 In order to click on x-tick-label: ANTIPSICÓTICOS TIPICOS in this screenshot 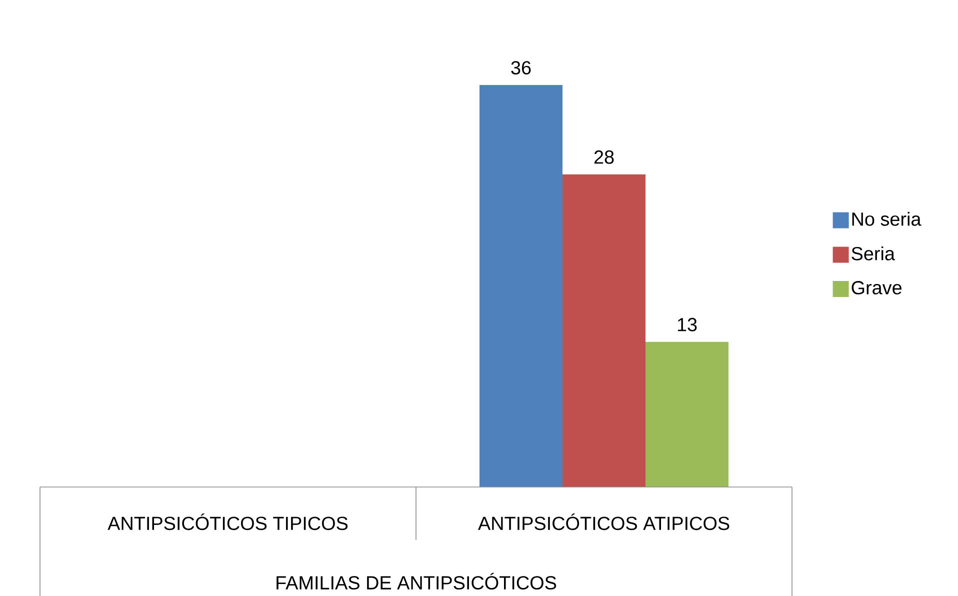, I will do `click(228, 522)`.